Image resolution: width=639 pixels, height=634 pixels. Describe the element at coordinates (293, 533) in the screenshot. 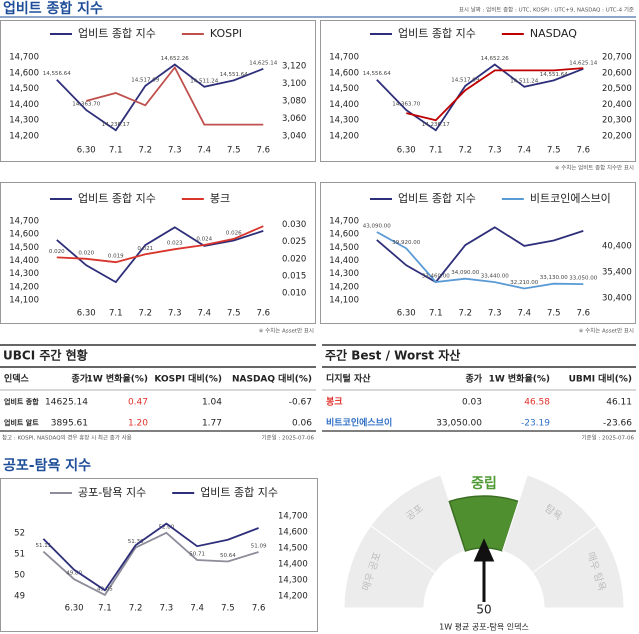

I see `y2-tick-label: 14,600` at that location.